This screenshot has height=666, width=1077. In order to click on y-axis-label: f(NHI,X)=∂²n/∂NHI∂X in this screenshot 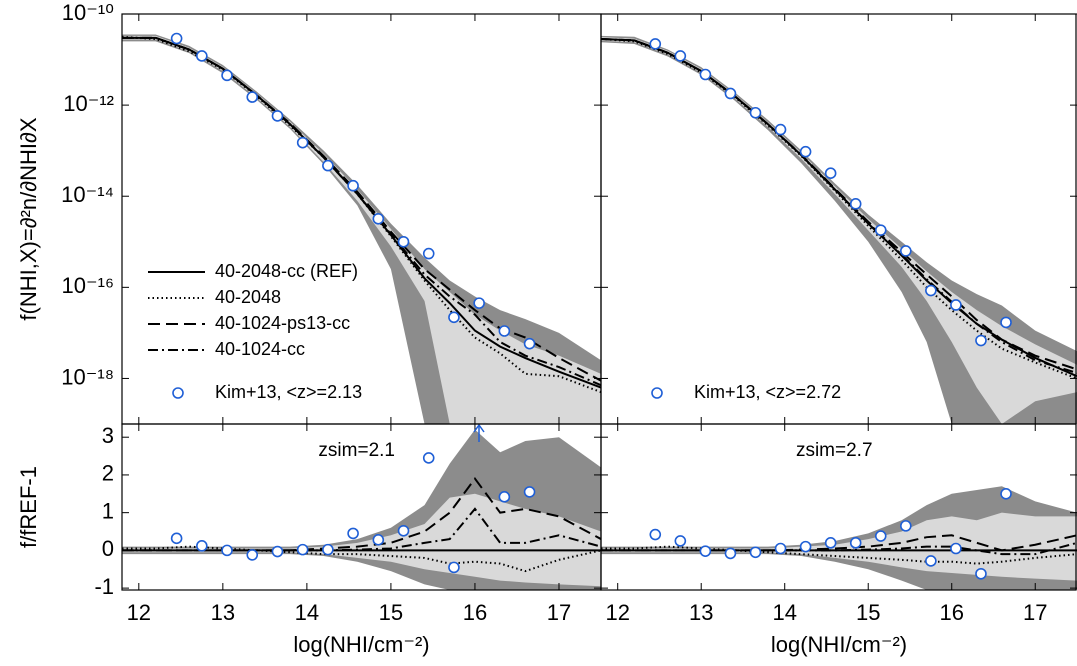, I will do `click(28, 218)`.